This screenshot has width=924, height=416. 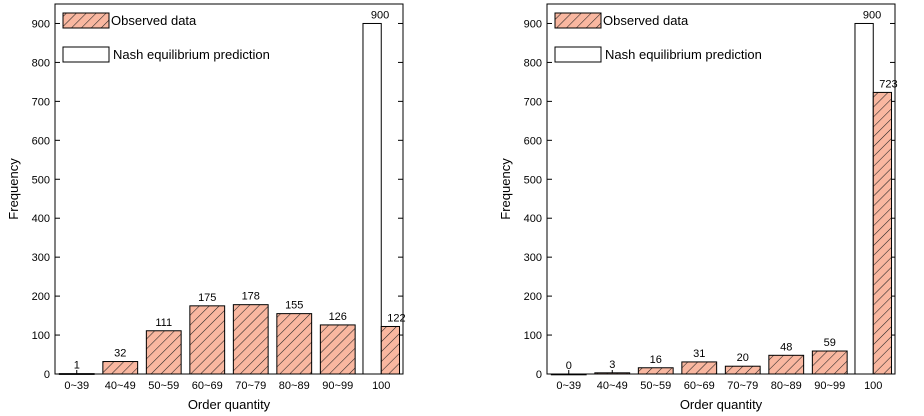 I want to click on observed-data-label: 0, so click(x=569, y=366).